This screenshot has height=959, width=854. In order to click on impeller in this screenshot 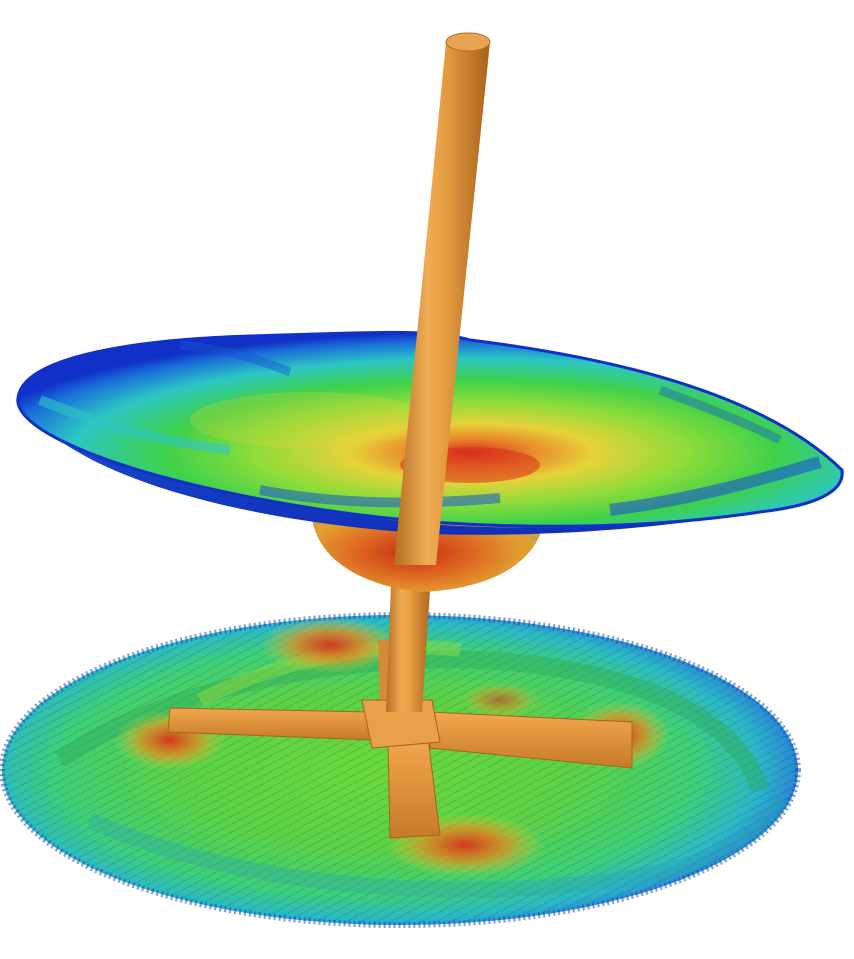, I will do `click(400, 739)`.